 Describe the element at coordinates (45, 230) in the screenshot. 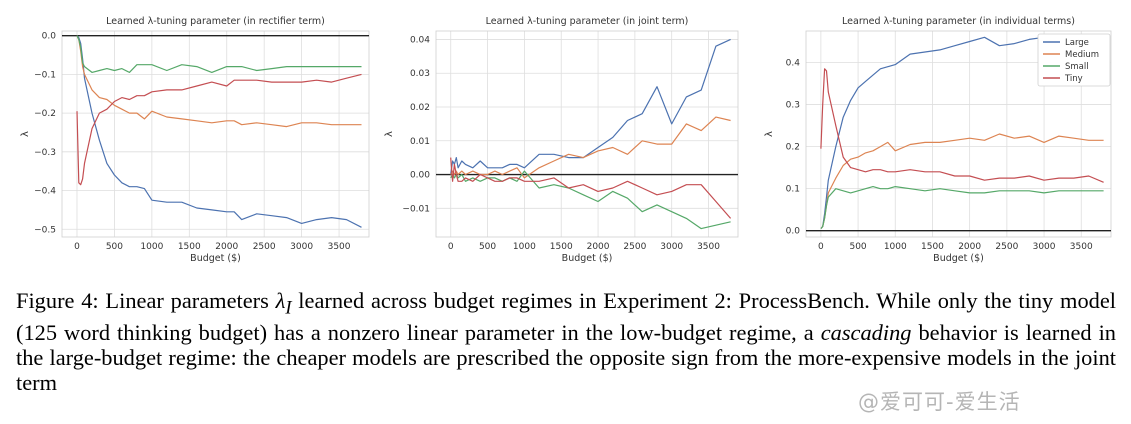

I see `y-tick-label: −0.5` at that location.